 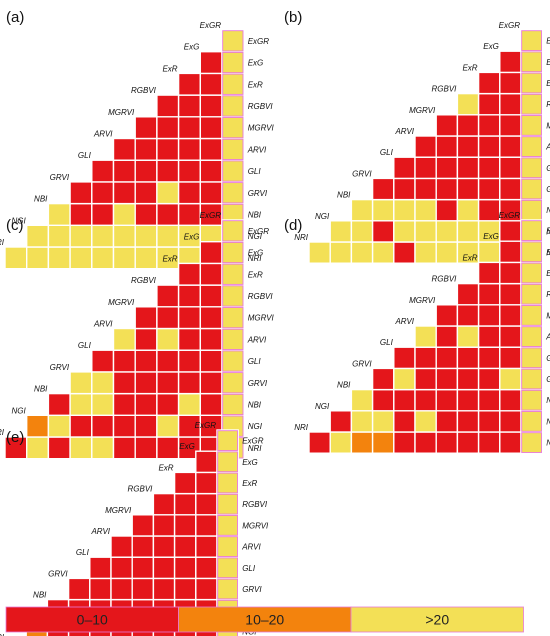 I want to click on row-label: NGI, so click(x=255, y=426).